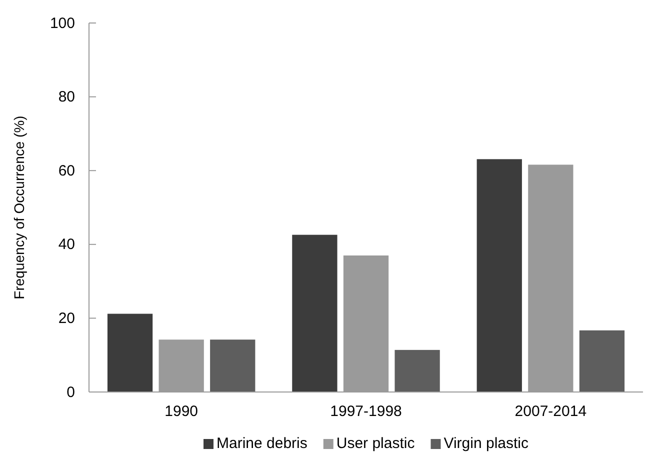 Image resolution: width=645 pixels, height=456 pixels. I want to click on y-tick-label: 60, so click(66, 171).